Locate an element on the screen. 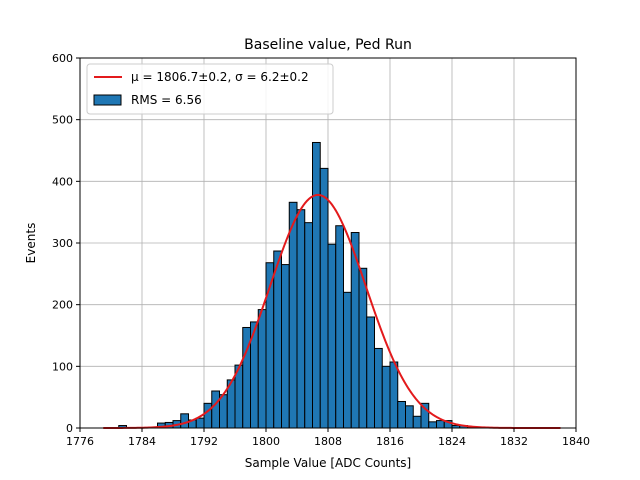 Image resolution: width=640 pixels, height=480 pixels. legend-hist-swatch is located at coordinates (107, 100).